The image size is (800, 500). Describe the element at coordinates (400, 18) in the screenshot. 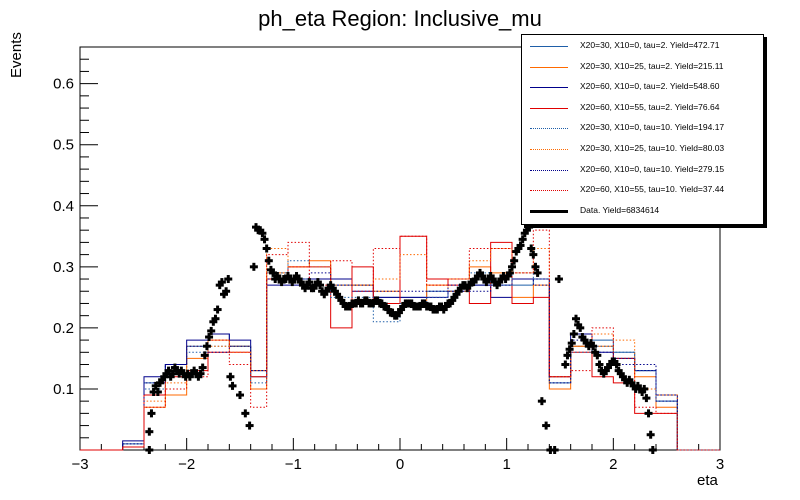

I see `chart-title: ph_eta Region: Inclusive_mu` at that location.